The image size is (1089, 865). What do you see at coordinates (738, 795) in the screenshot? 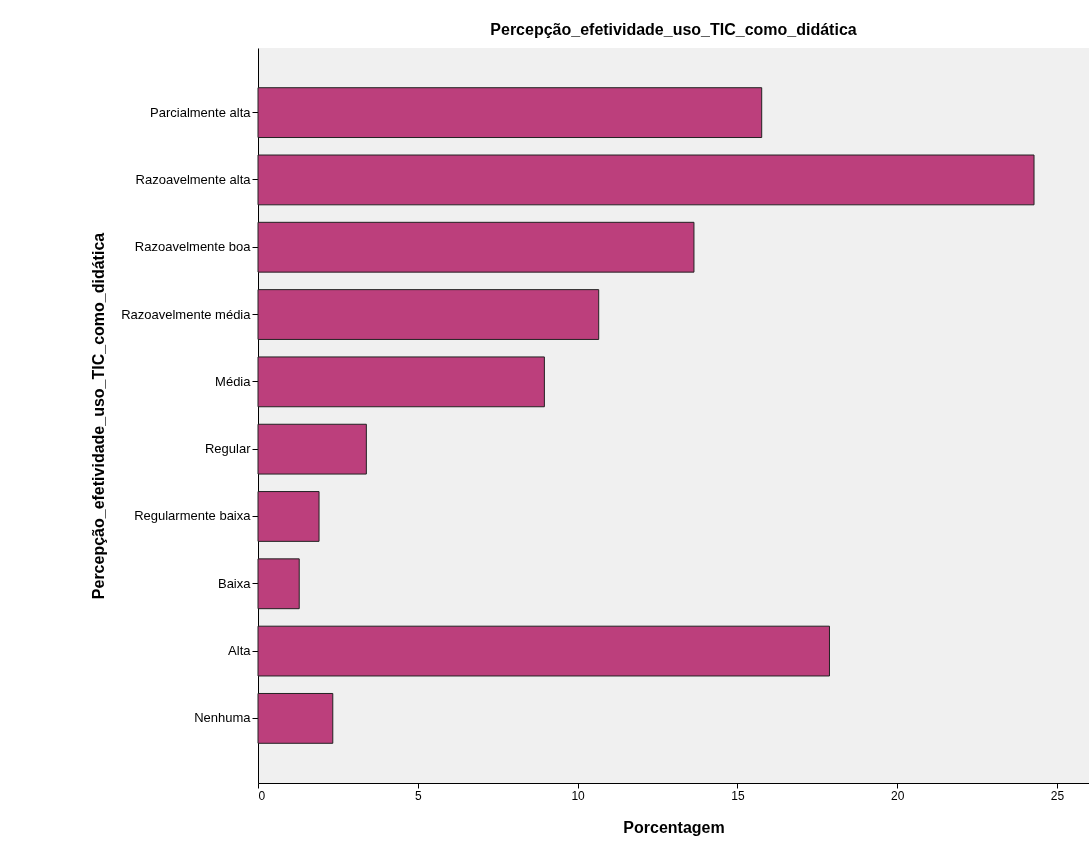
I see `x-tick-label: 15` at bounding box center [738, 795].